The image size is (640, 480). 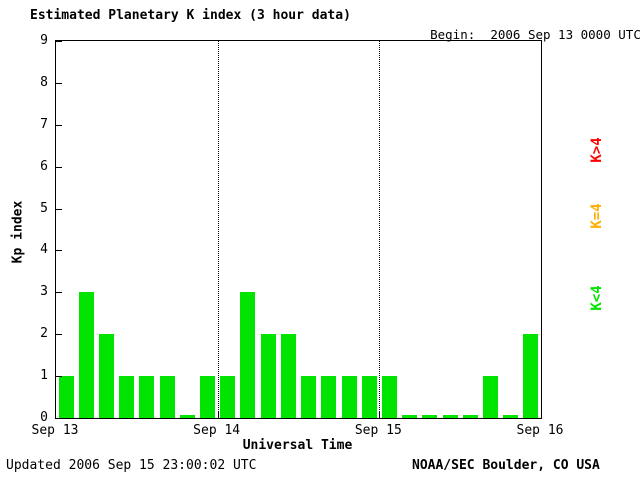 I want to click on y-tick-label: 5, so click(x=44, y=208).